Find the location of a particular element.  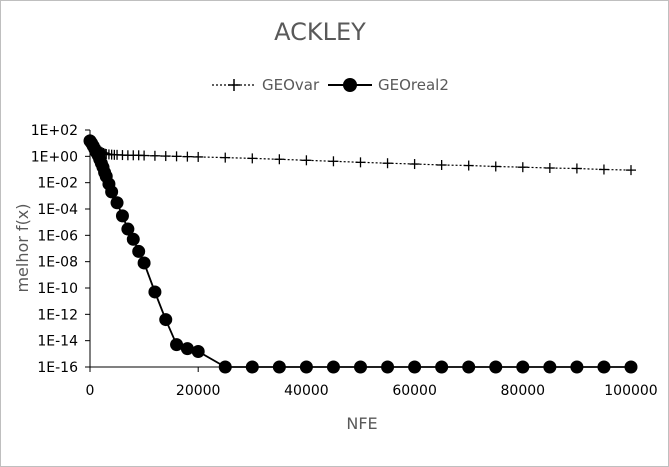

y-tick-label: 1E-14 is located at coordinates (57, 342).